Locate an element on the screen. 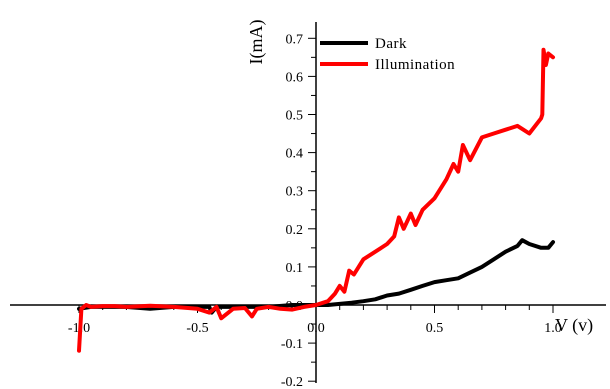  y-tick-label: -0.2 is located at coordinates (292, 382).